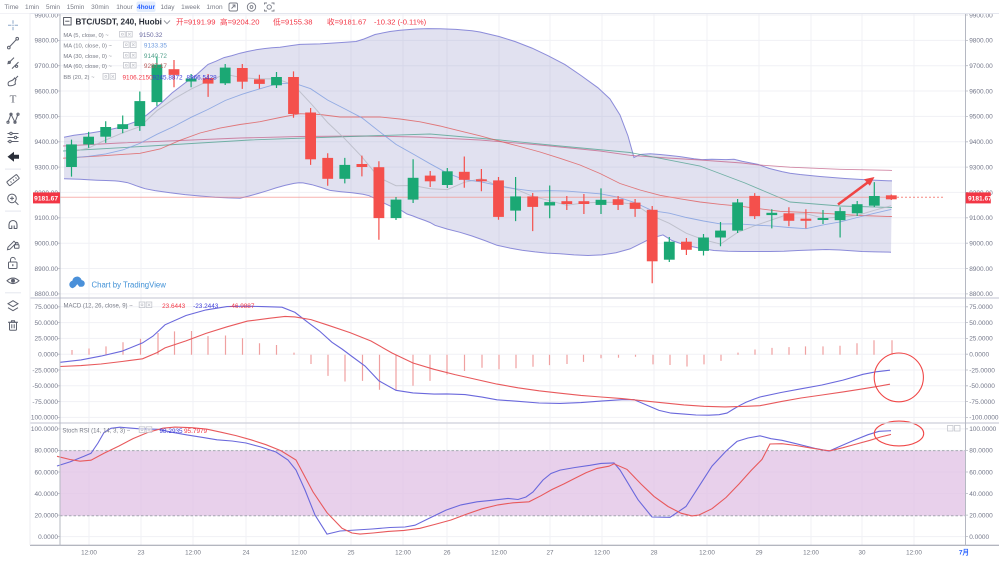 The image size is (999, 562). What do you see at coordinates (79, 78) in the screenshot?
I see `svg-text: BB (20, 2) ~` at bounding box center [79, 78].